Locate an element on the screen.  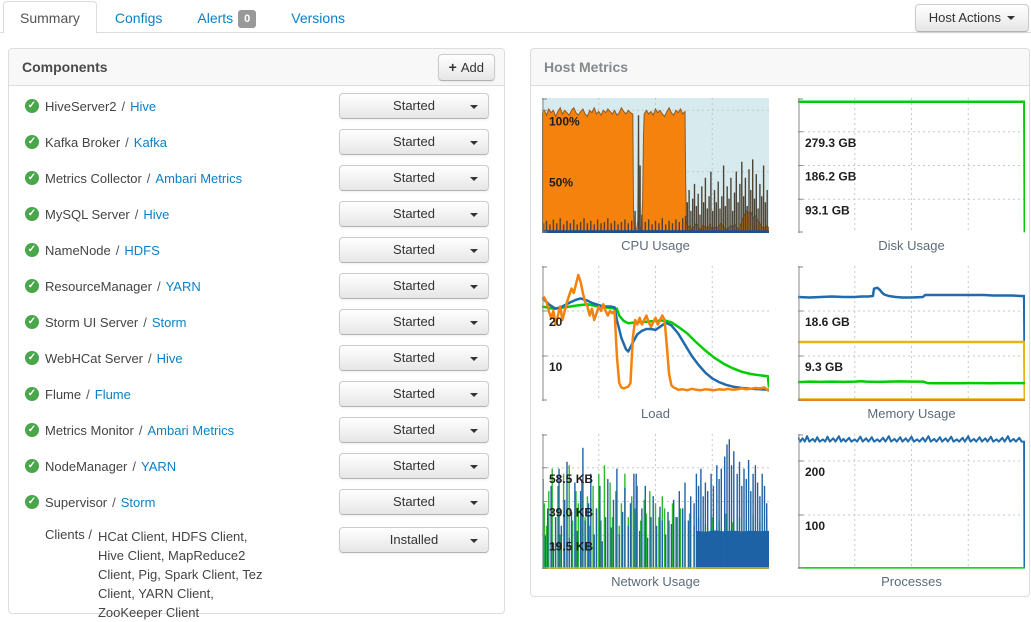
tab-versions: Versions is located at coordinates (318, 17).